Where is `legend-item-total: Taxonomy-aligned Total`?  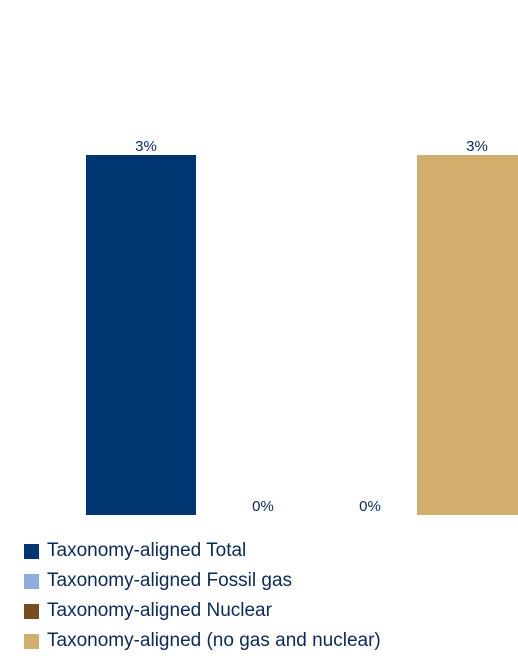
legend-item-total: Taxonomy-aligned Total is located at coordinates (202, 551).